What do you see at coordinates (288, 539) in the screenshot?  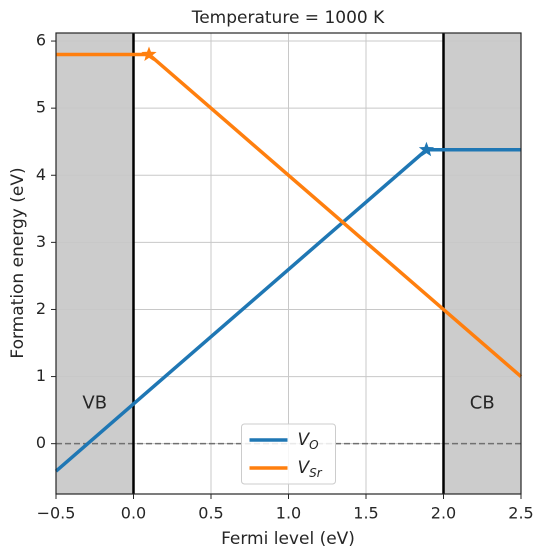 I see `x-axis-label: Fermi level (eV)` at bounding box center [288, 539].